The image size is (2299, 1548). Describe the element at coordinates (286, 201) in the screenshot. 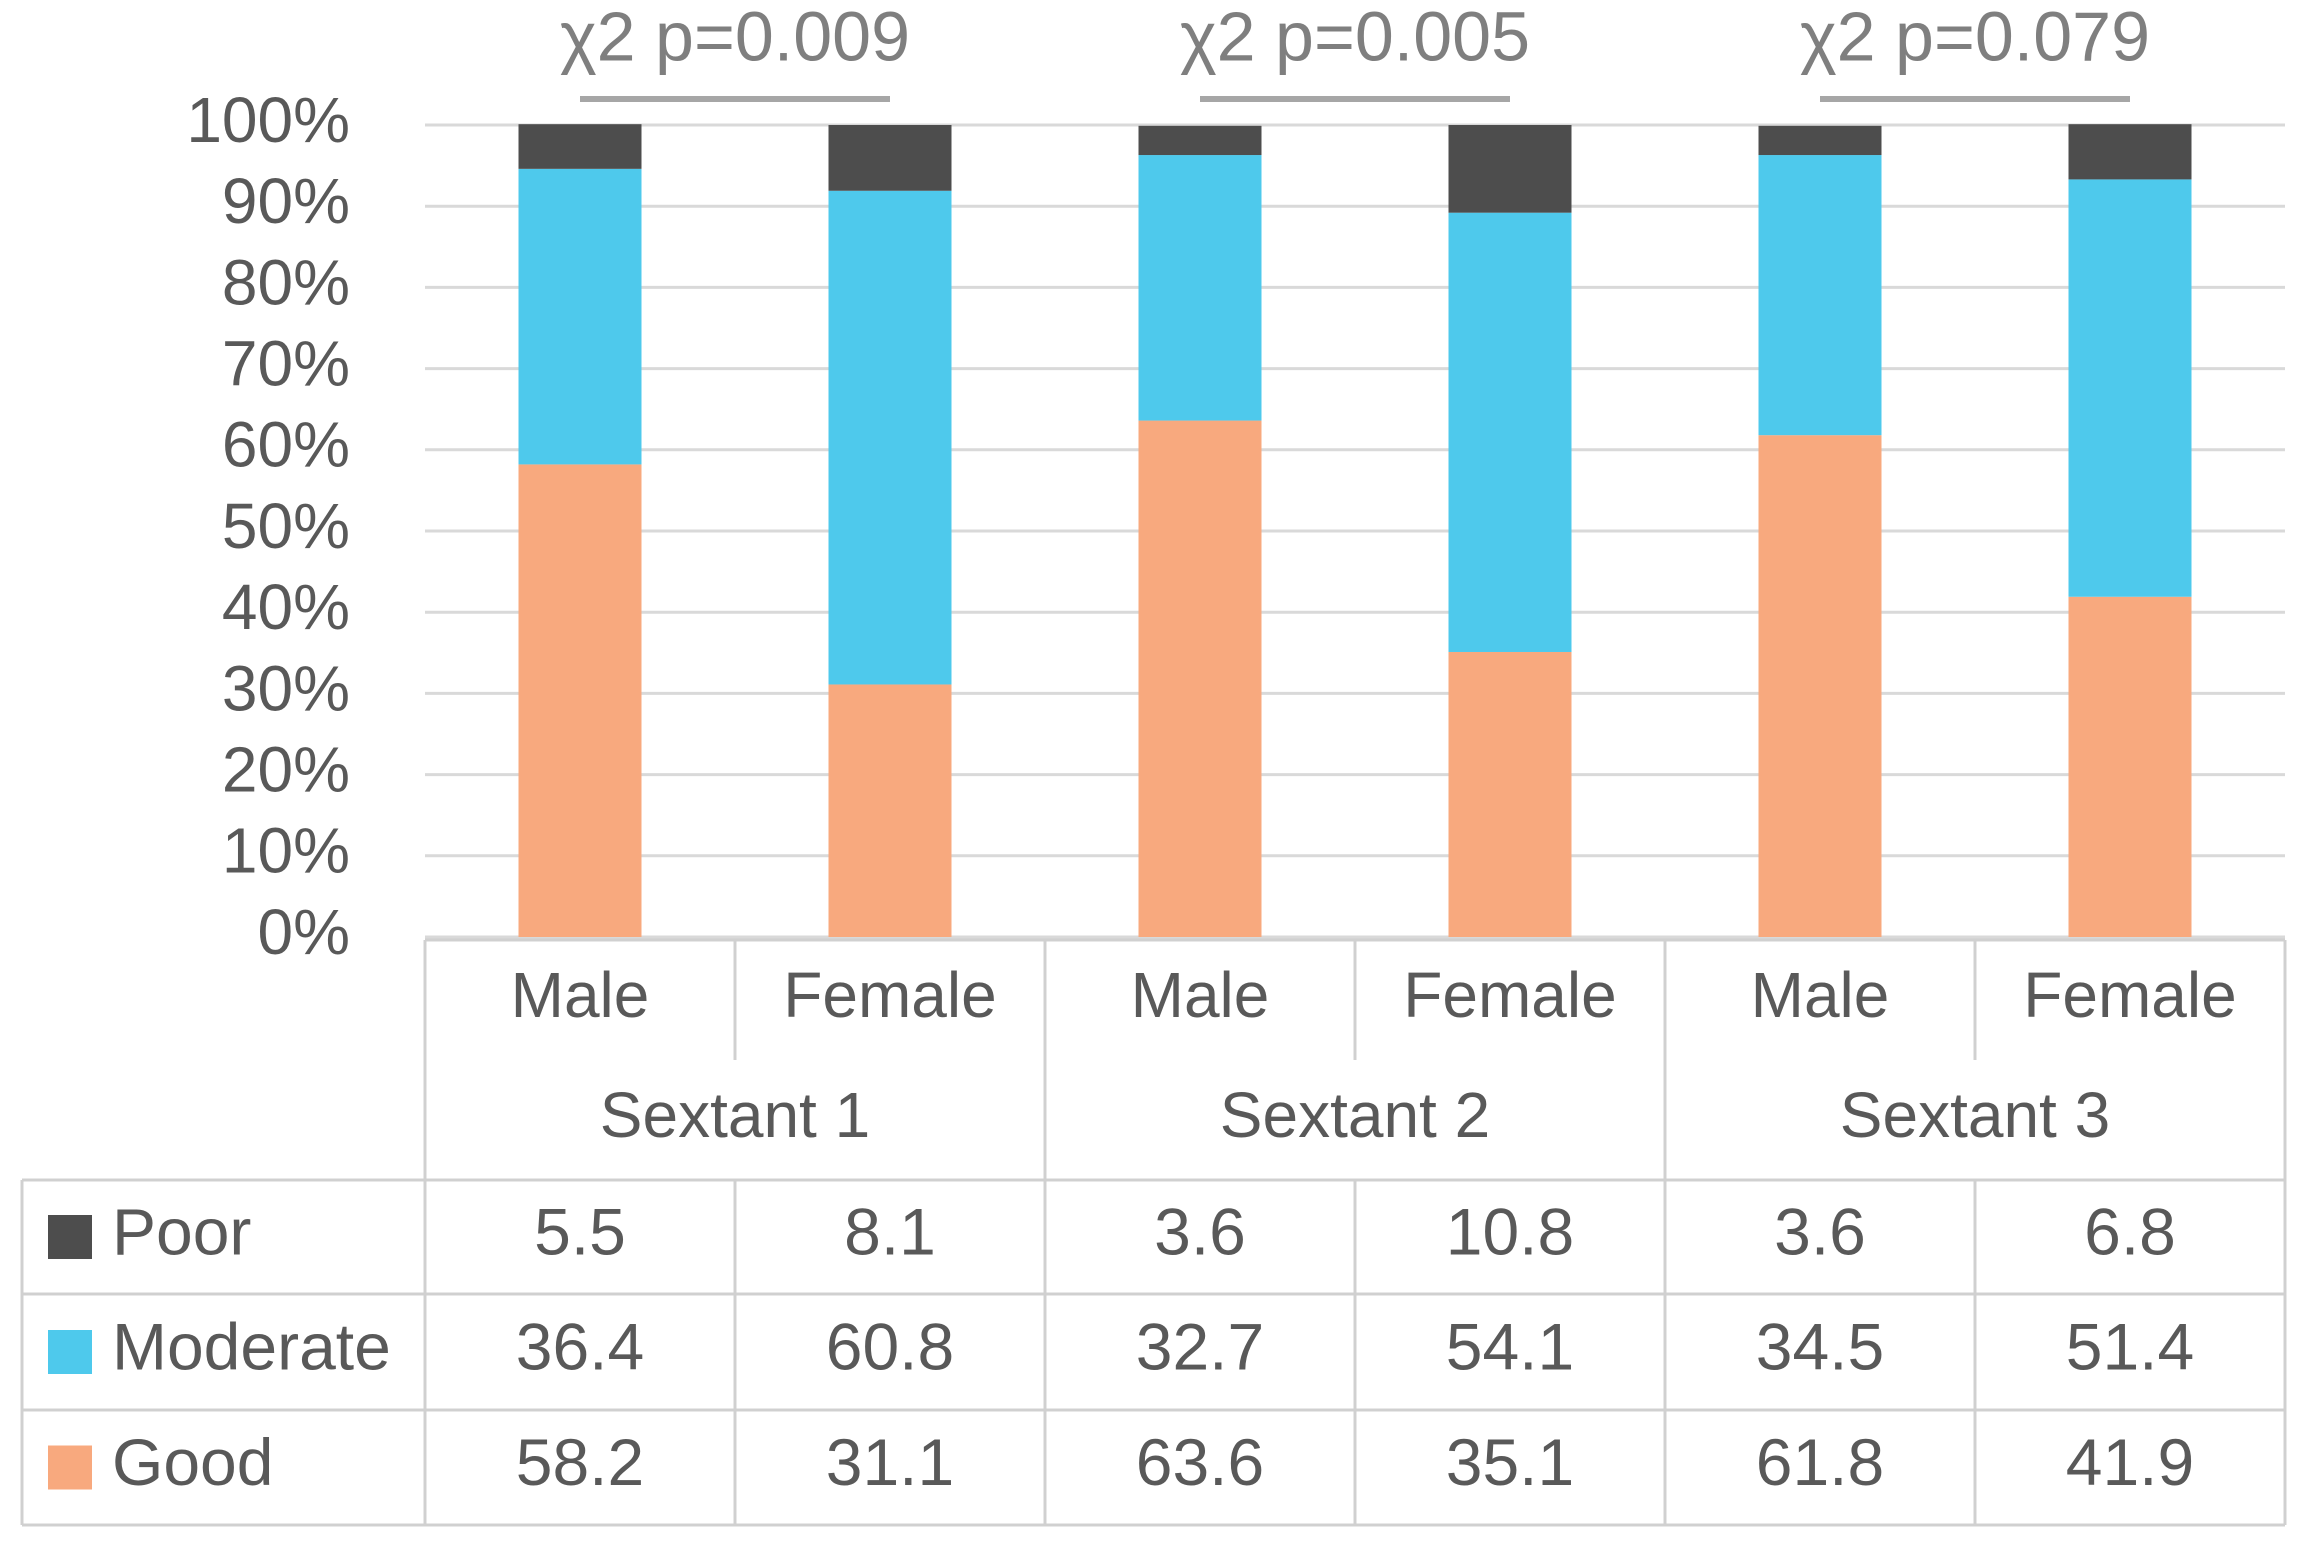

I see `y-tick-label: 90%` at that location.